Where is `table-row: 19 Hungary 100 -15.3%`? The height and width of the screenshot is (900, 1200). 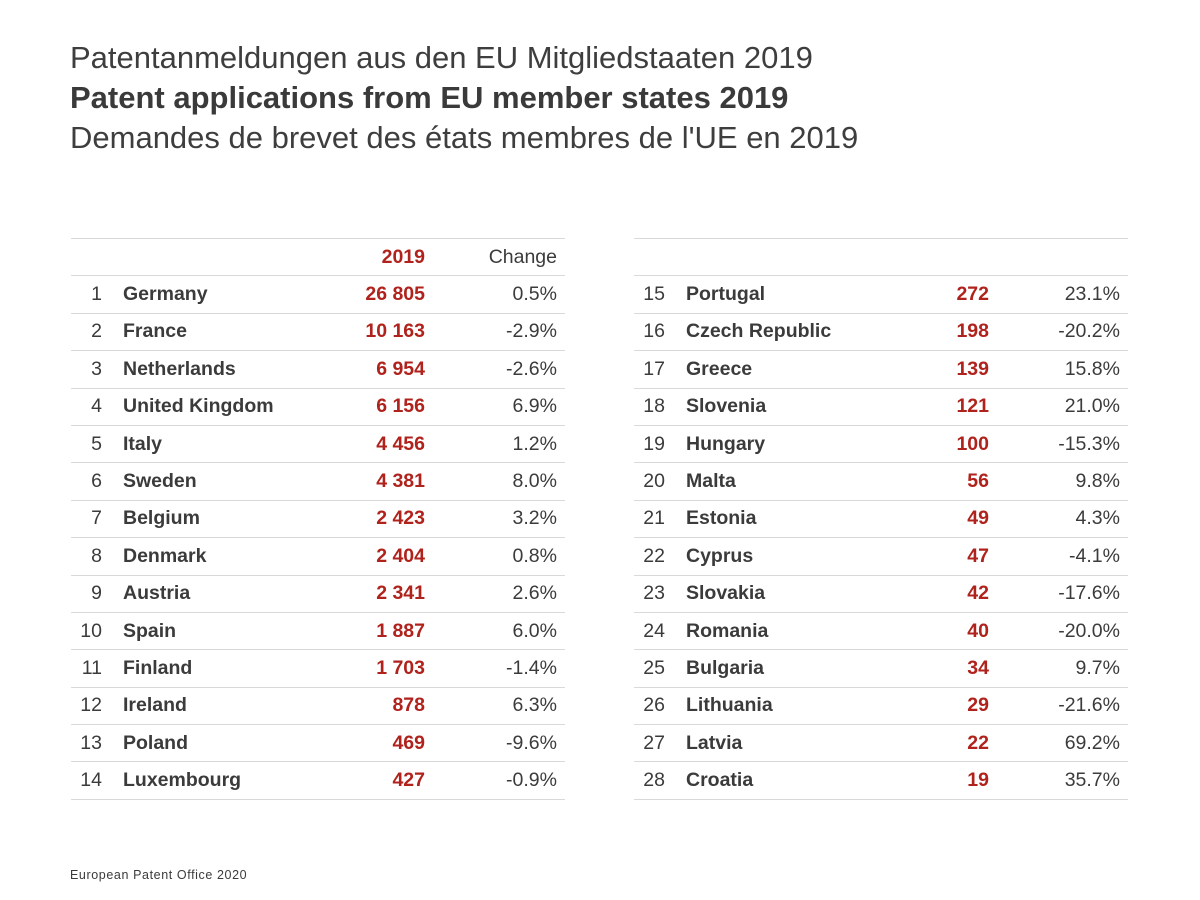
table-row: 19 Hungary 100 -15.3% is located at coordinates (881, 443).